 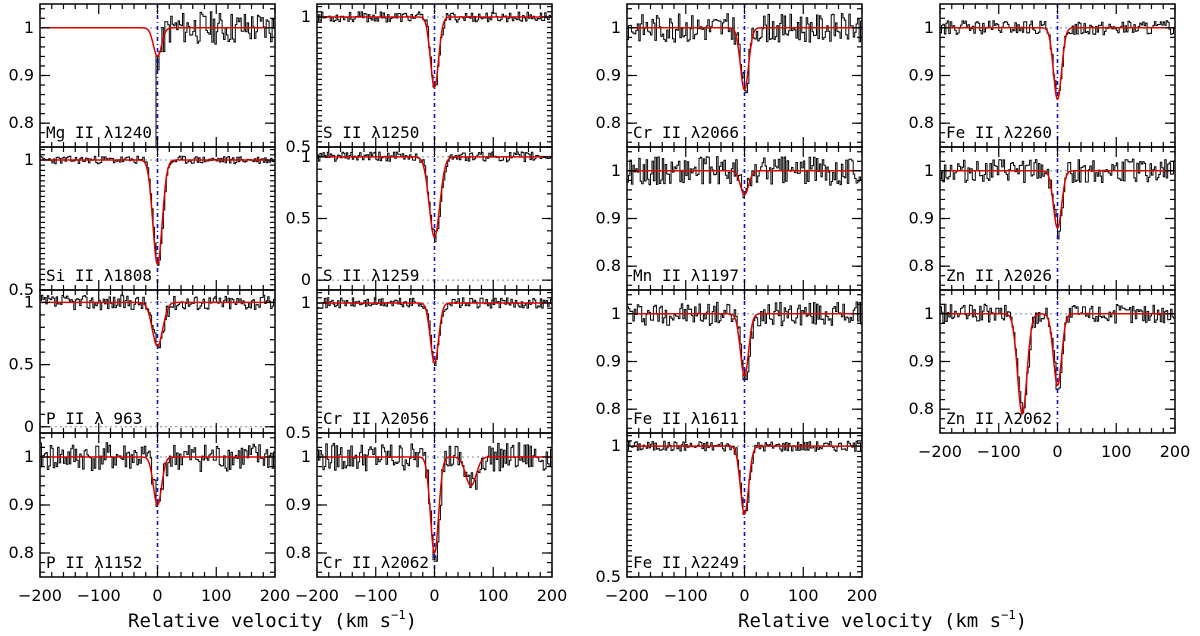 I want to click on panel-s2-1250: 0.5 1 S II λ1250, so click(x=419, y=79).